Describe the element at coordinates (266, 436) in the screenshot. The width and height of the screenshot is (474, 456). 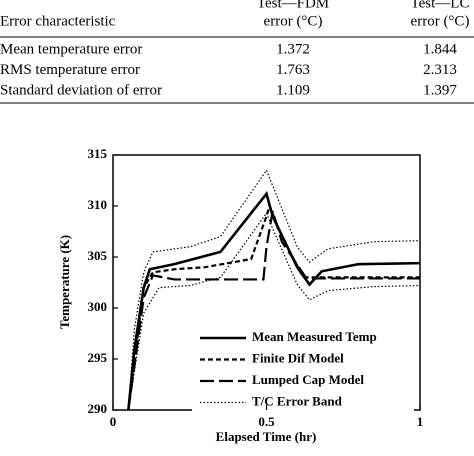
I see `x-axis-label: Elapsed Time (hr)` at that location.